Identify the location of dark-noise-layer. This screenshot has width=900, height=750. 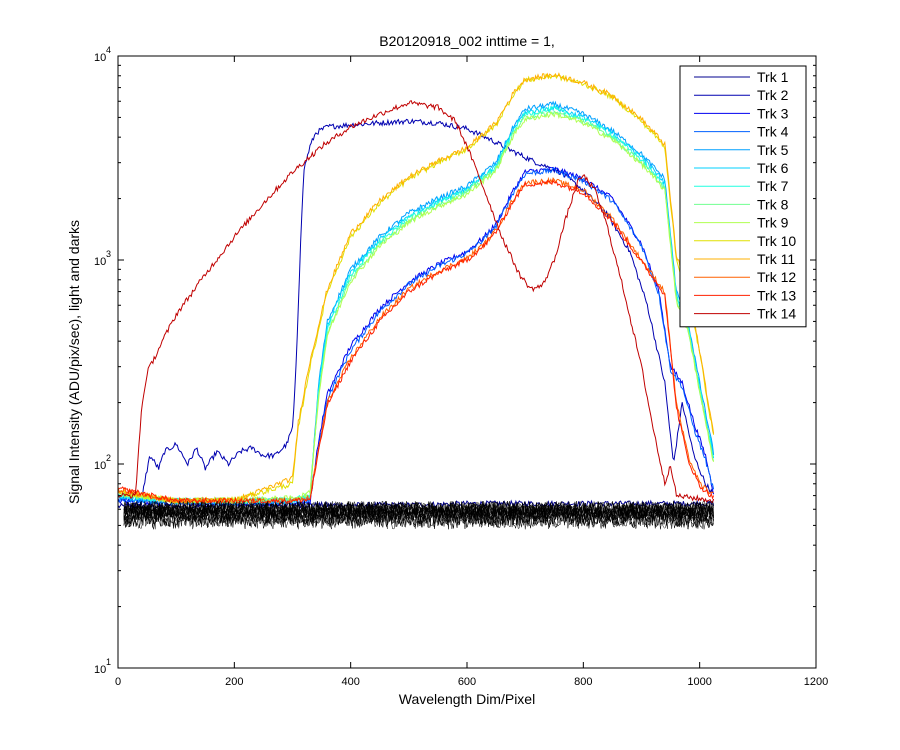
(418, 515).